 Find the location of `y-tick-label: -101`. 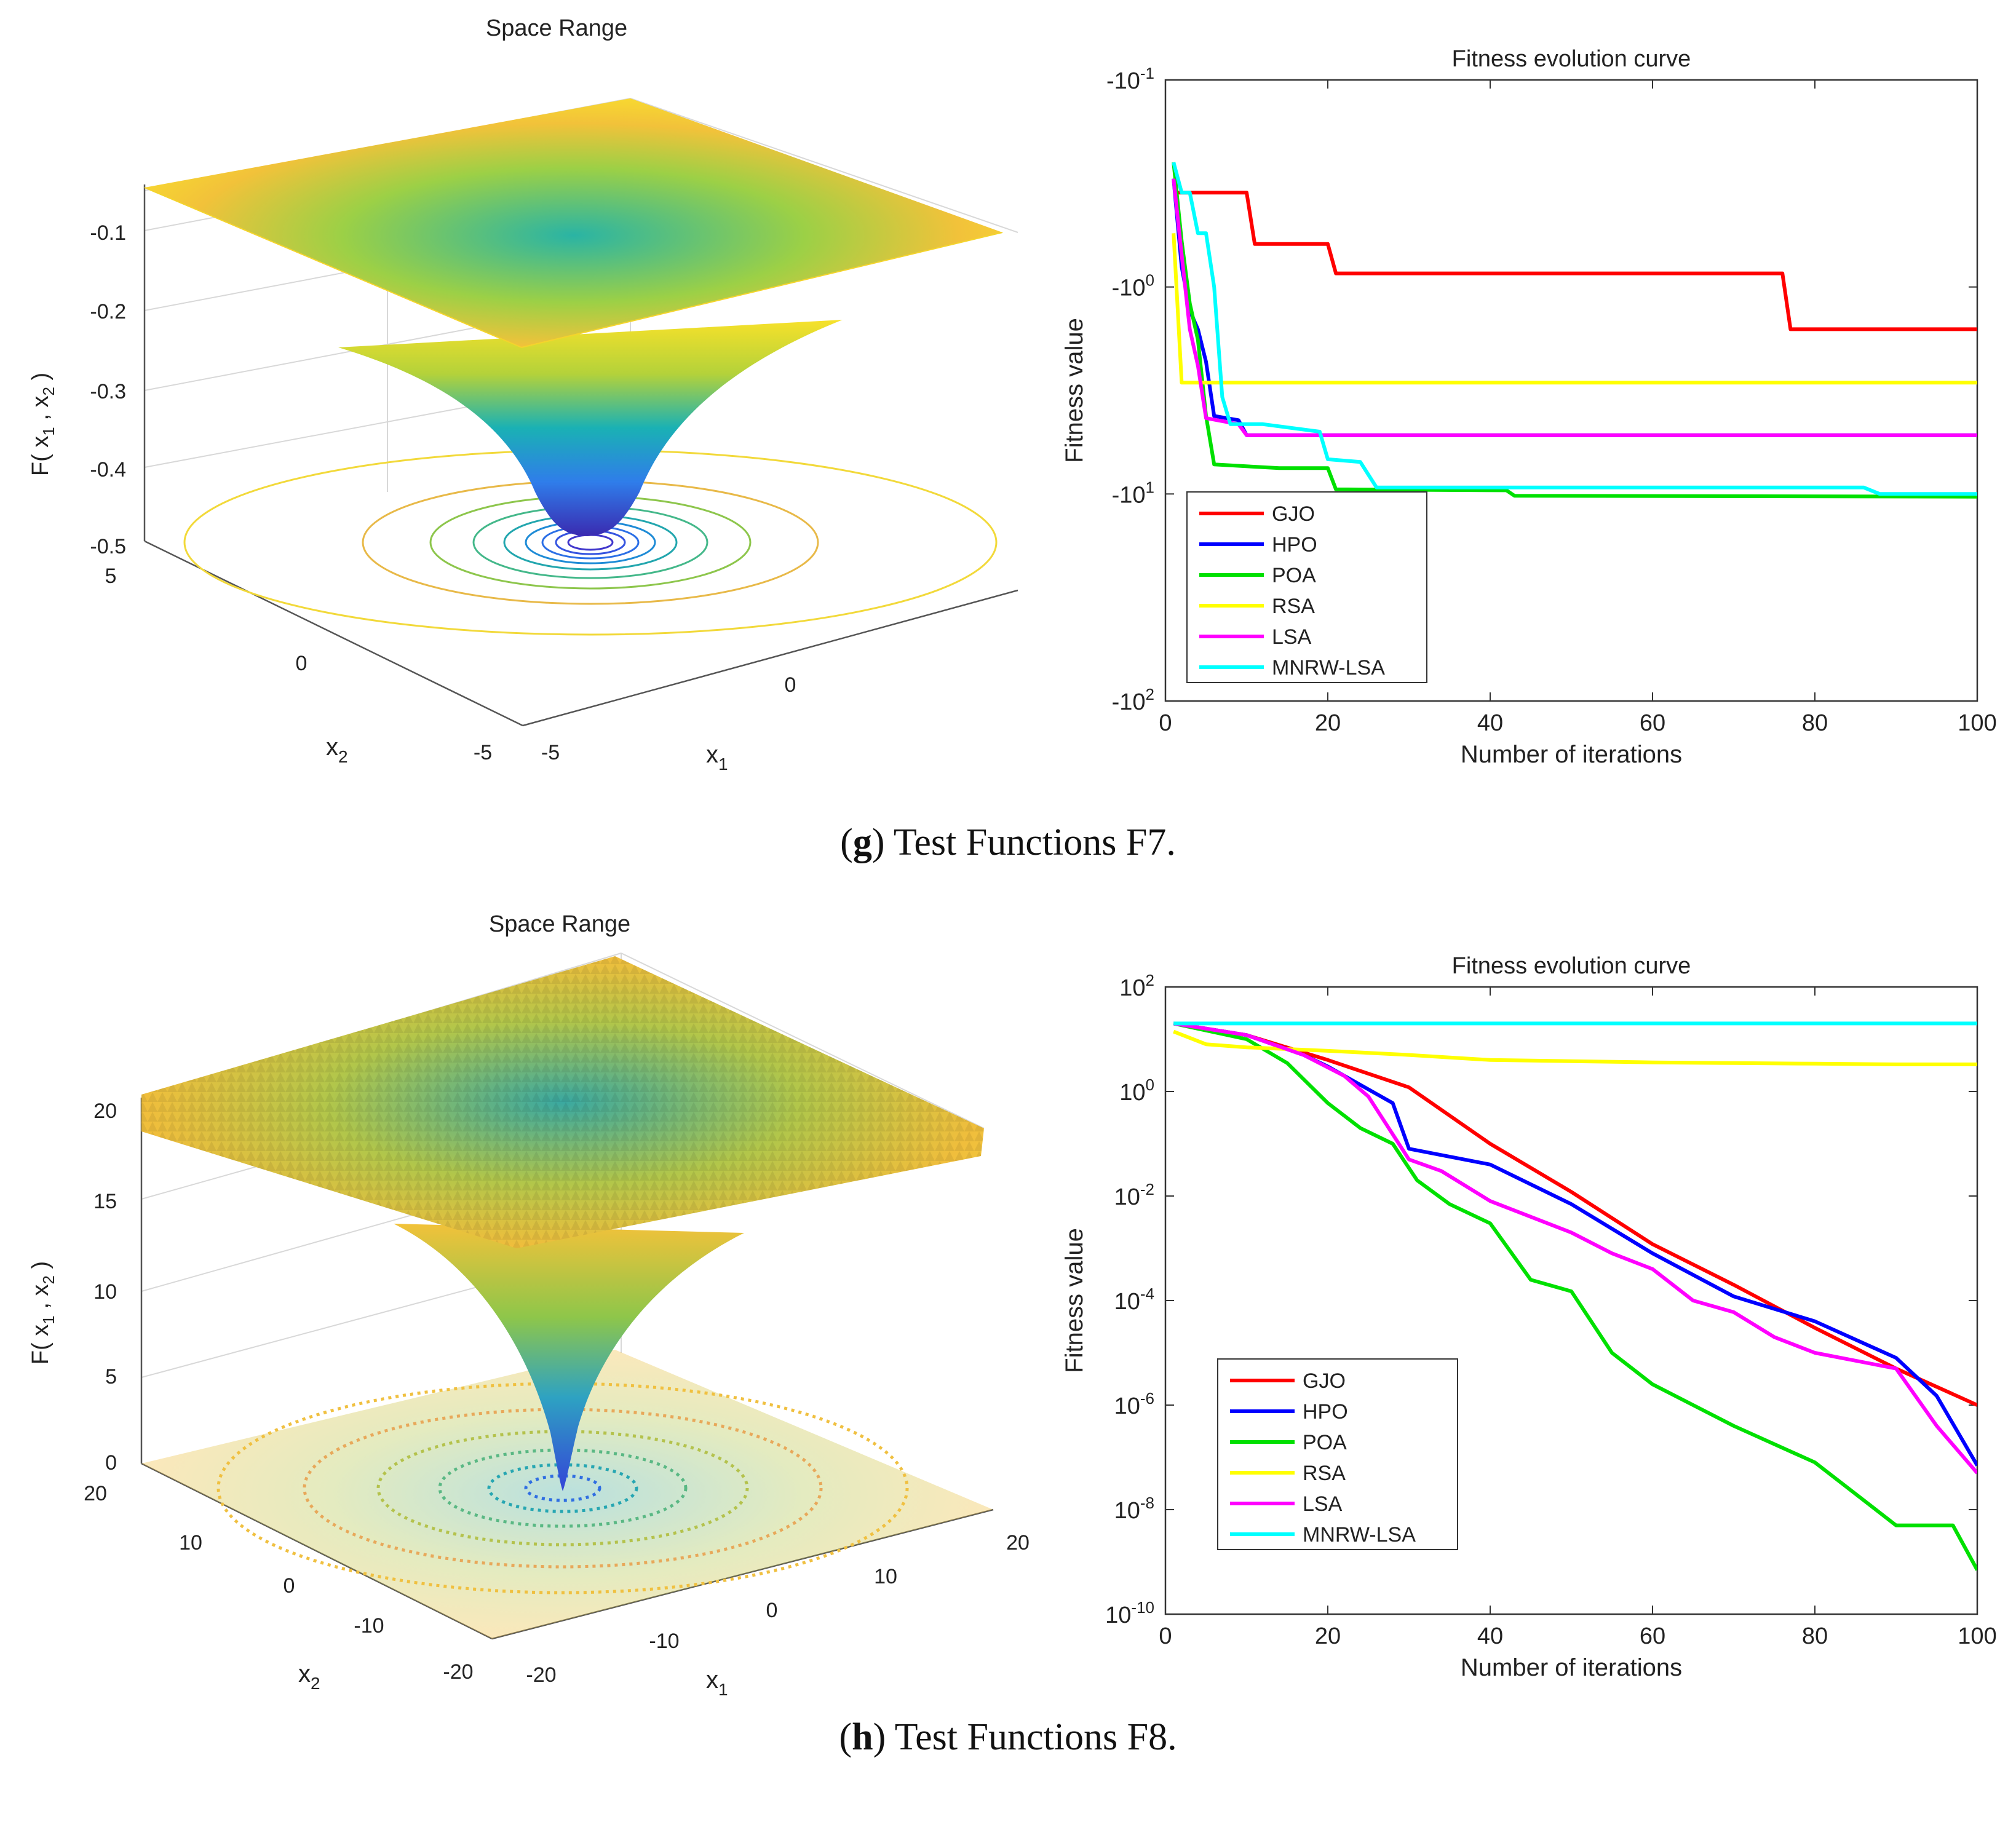

y-tick-label: -101 is located at coordinates (1133, 493).